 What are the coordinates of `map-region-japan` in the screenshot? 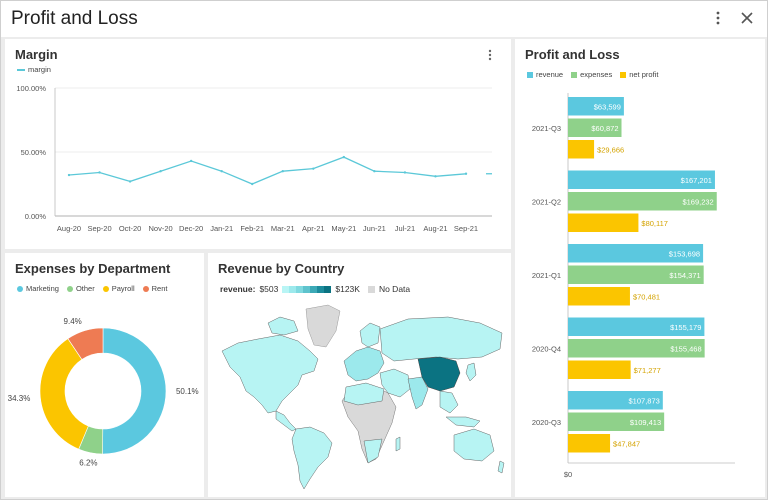 It's located at (471, 372).